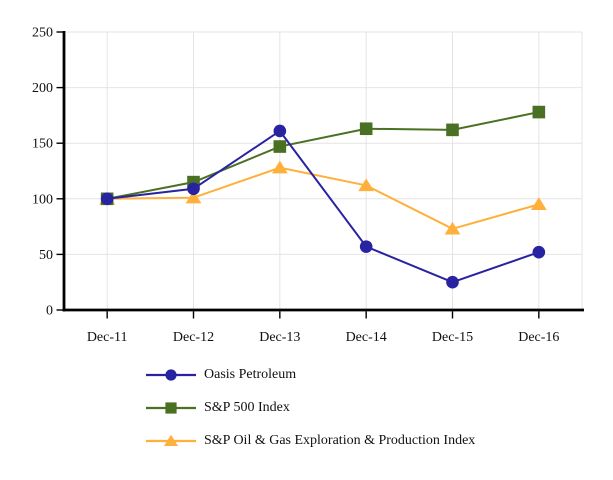 The image size is (613, 480). I want to click on oasis-petroleum-circle-marker-icon, so click(171, 375).